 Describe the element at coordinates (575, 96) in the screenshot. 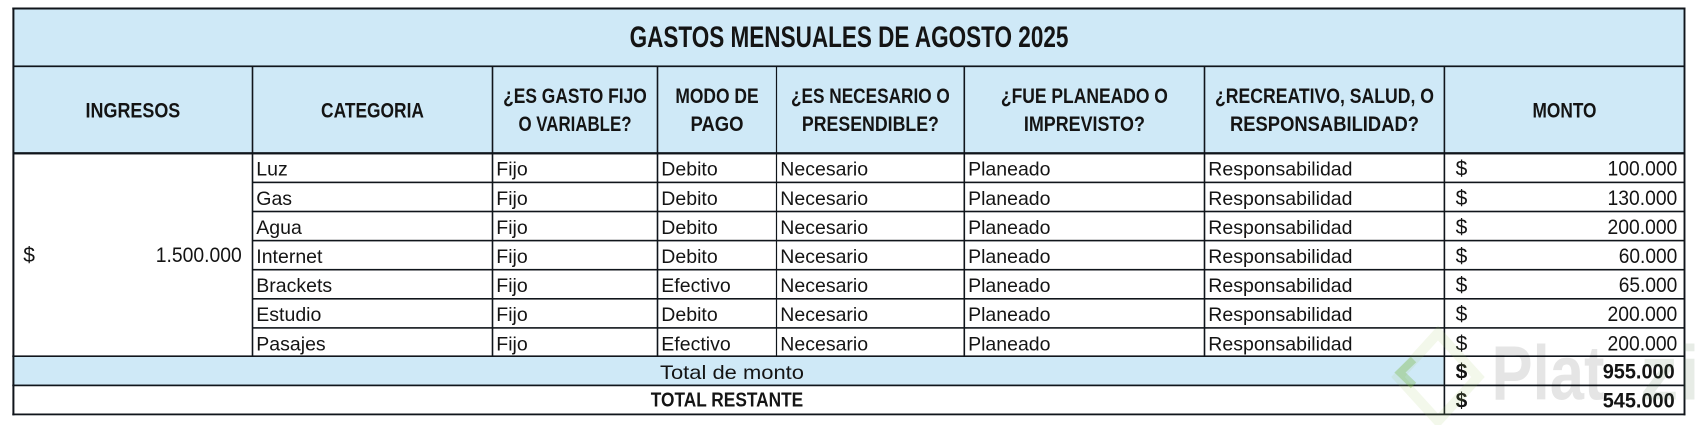

I see `svg-text: ¿ES GASTO FIJO` at that location.